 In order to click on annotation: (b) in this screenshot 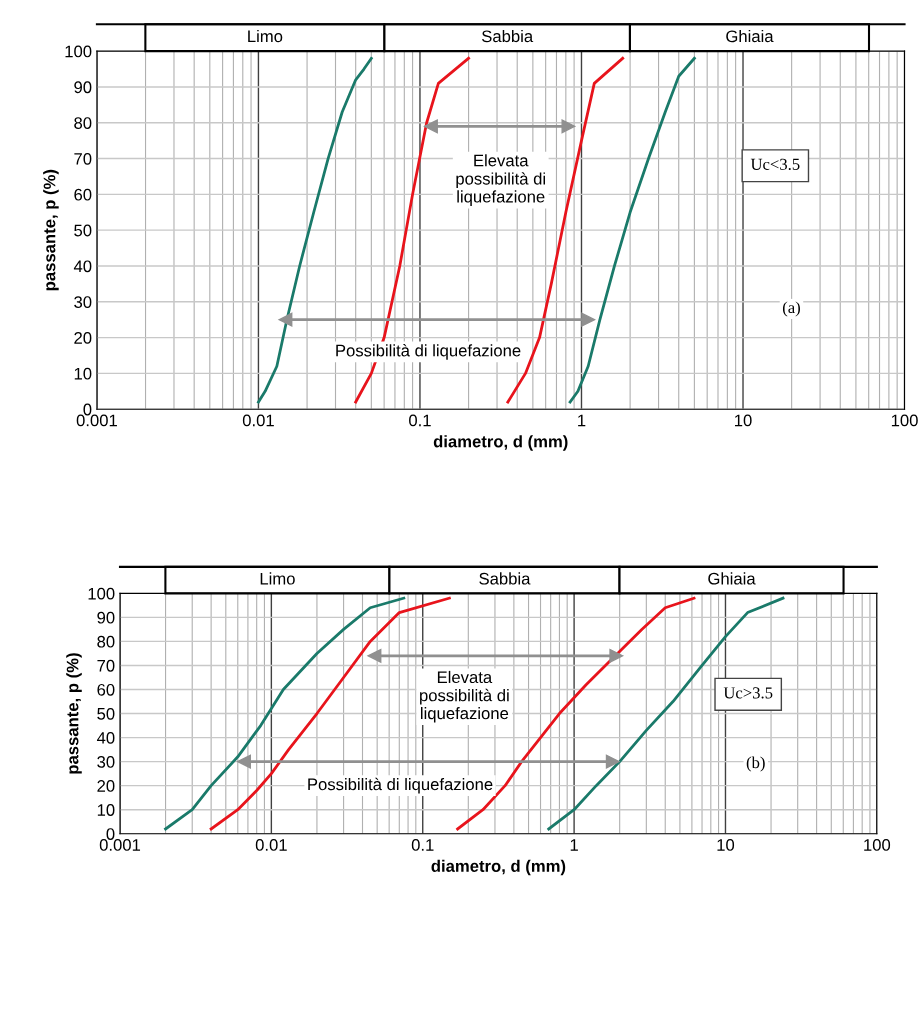, I will do `click(755, 764)`.